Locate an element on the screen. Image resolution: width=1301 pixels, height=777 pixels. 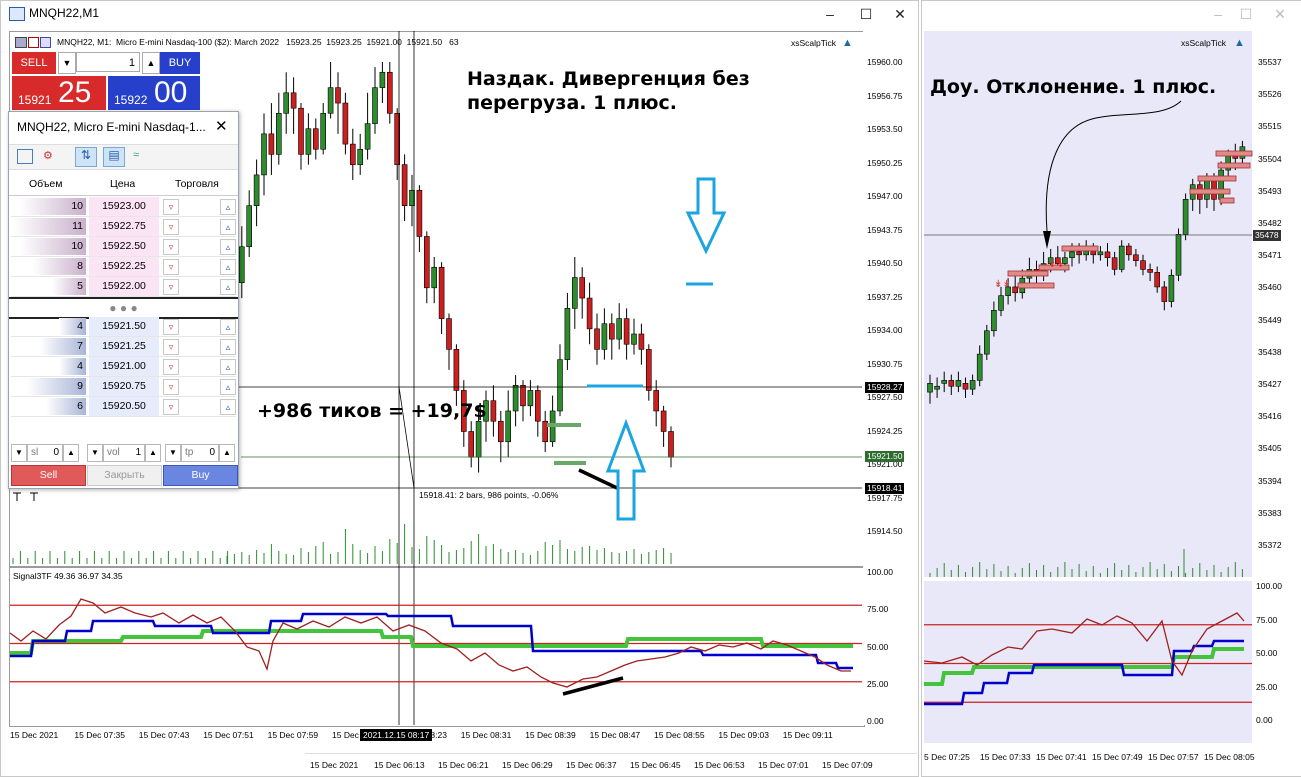
chart-icon is located at coordinates (25, 156).